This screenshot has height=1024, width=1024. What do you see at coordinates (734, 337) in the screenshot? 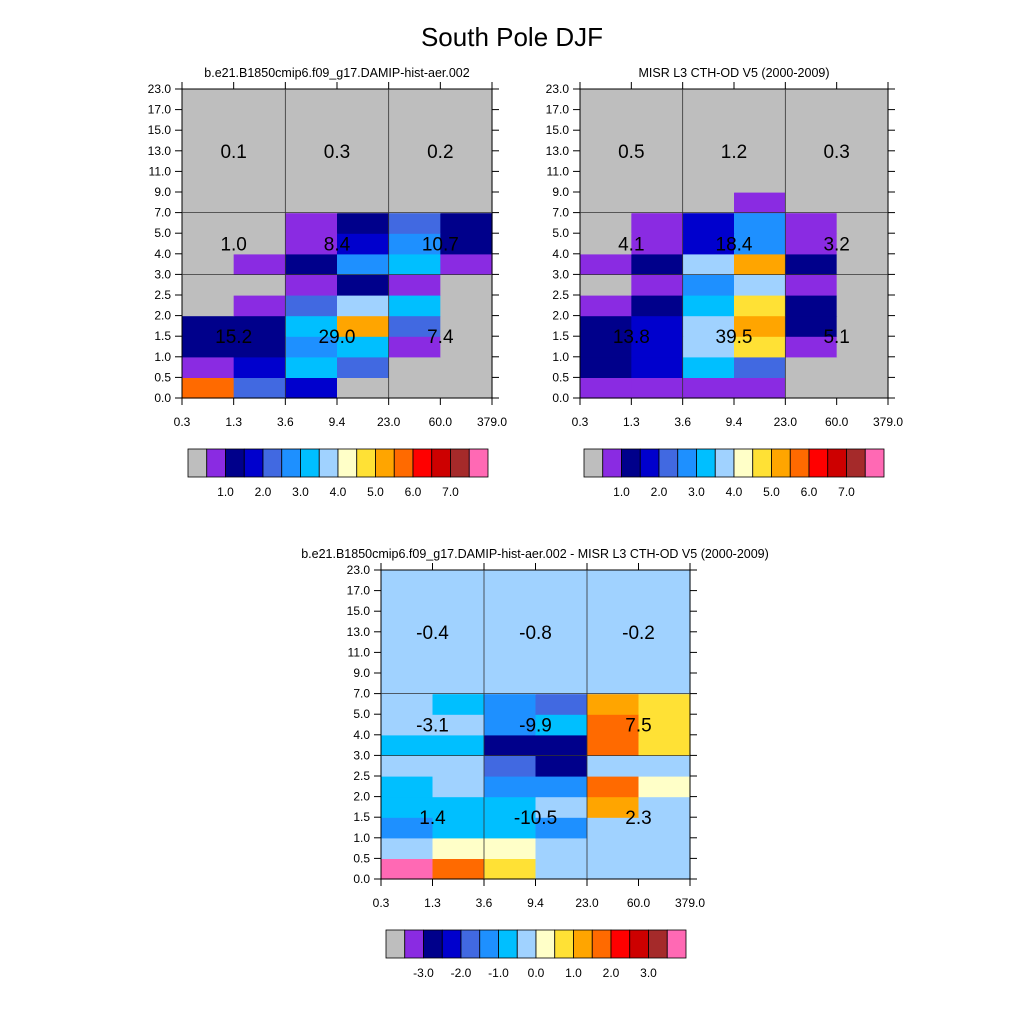
I see `group-value-label: 39.5` at bounding box center [734, 337].